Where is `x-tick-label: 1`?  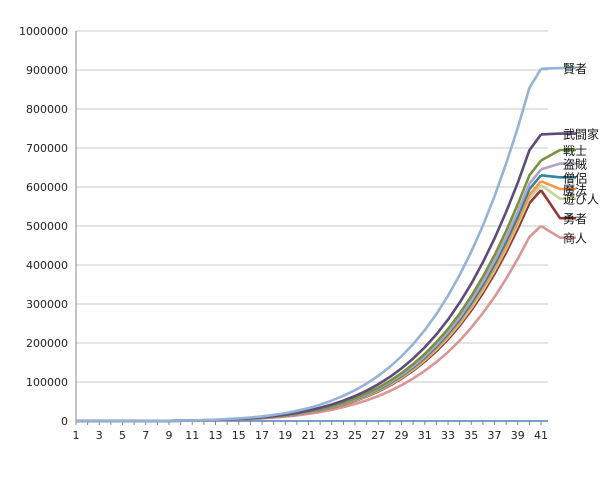
x-tick-label: 1 is located at coordinates (76, 435).